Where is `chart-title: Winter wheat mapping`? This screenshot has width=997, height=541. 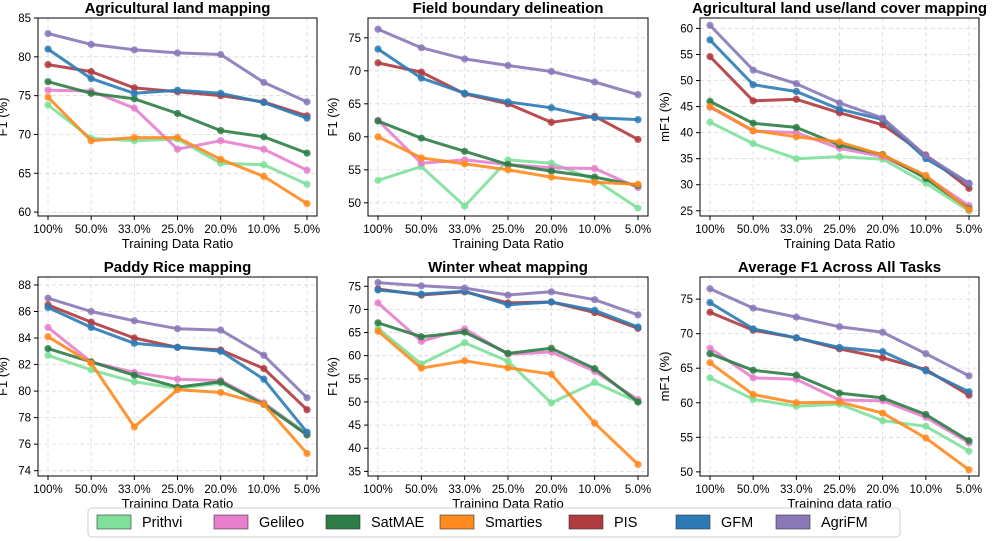
chart-title: Winter wheat mapping is located at coordinates (508, 267).